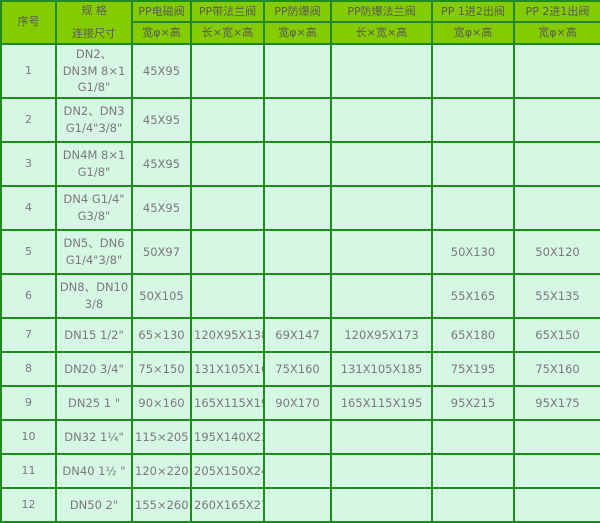 This screenshot has width=600, height=523. I want to click on cell-explosion-flange: 120X95X173, so click(381, 334).